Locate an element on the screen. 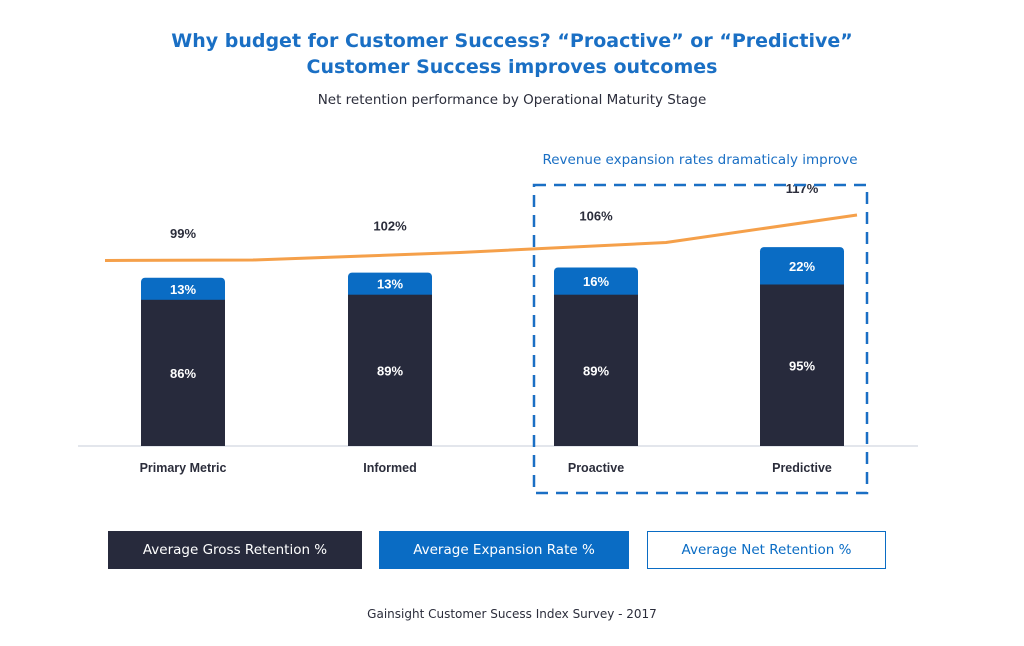 Image resolution: width=1024 pixels, height=646 pixels. label-expansion-proactive: 16% is located at coordinates (596, 281).